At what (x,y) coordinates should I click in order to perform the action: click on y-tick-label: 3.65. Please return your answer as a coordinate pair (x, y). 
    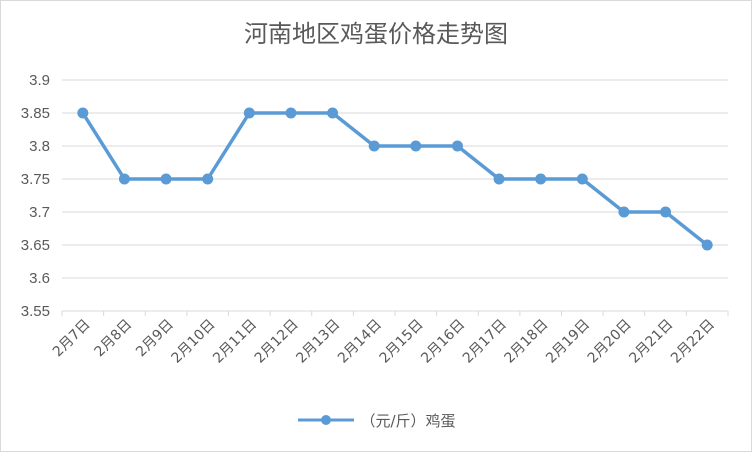
    Looking at the image, I should click on (35, 245).